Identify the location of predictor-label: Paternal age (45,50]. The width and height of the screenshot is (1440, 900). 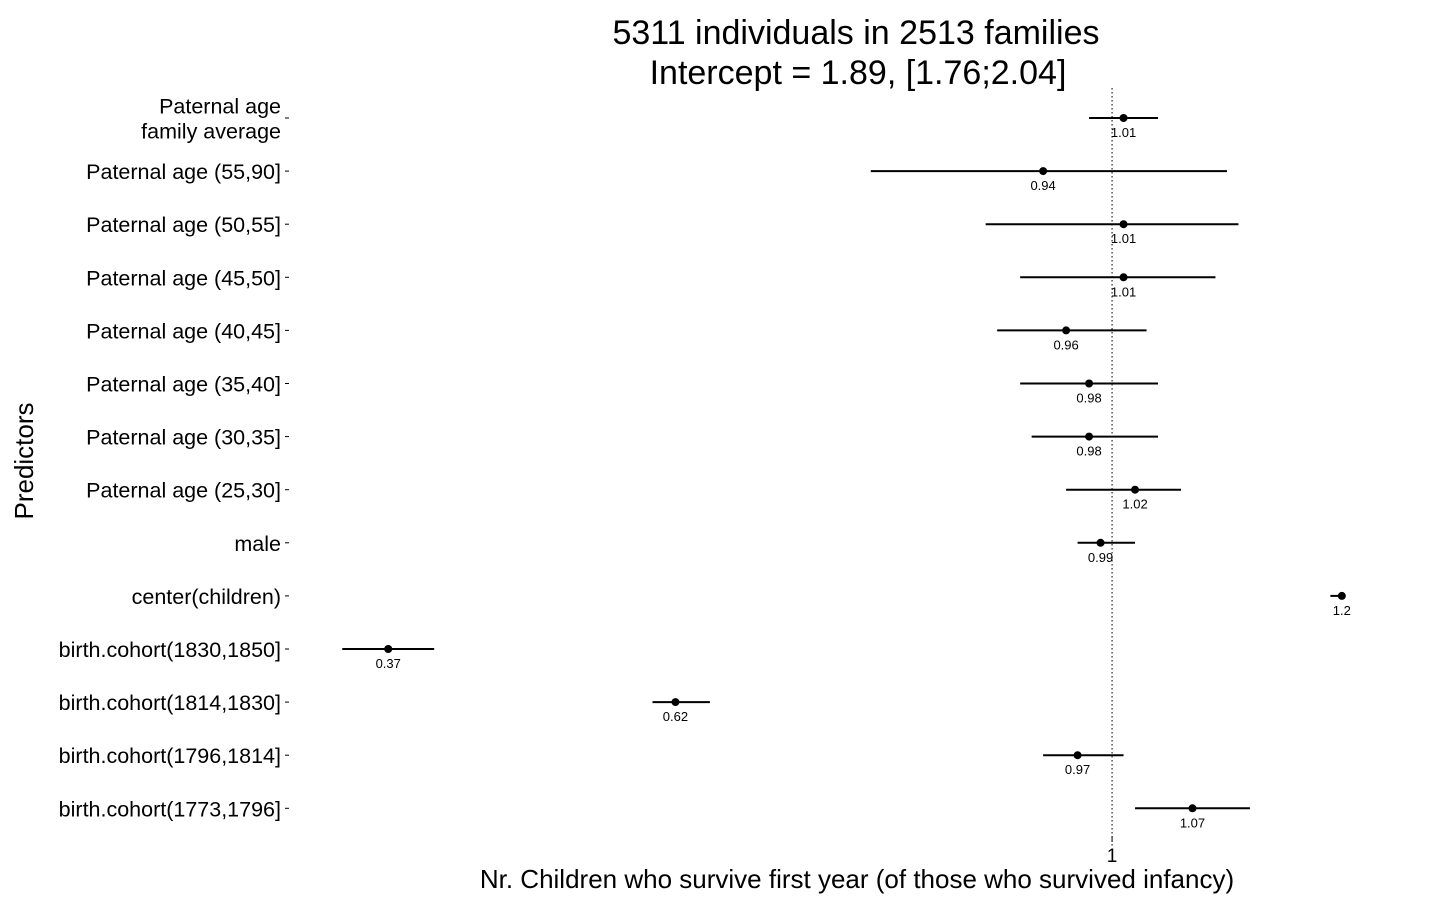
(183, 278).